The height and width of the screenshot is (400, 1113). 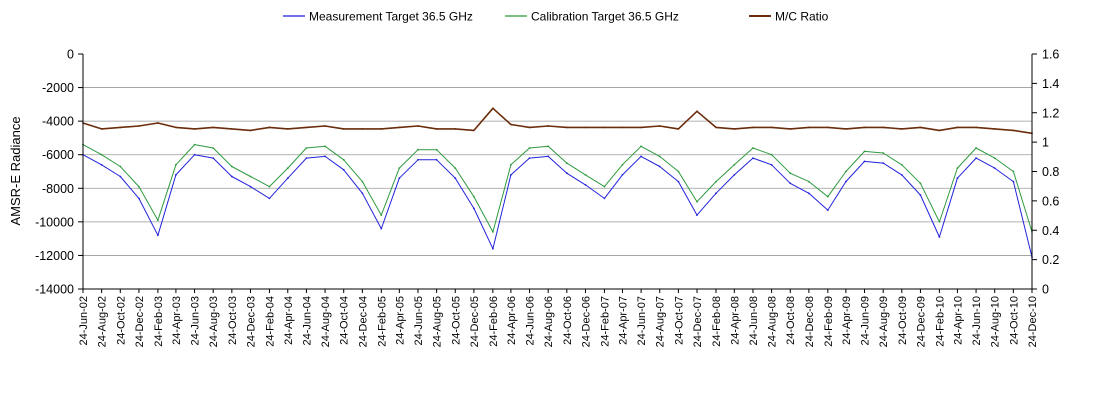 What do you see at coordinates (958, 320) in the screenshot?
I see `x-tick-label: 24-Apr-10` at bounding box center [958, 320].